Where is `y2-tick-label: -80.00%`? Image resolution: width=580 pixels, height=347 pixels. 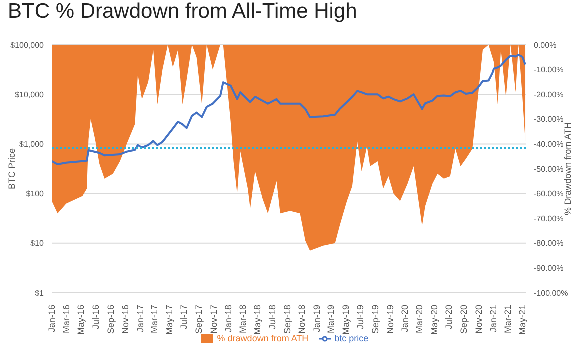 y2-tick-label: -80.00% is located at coordinates (549, 243).